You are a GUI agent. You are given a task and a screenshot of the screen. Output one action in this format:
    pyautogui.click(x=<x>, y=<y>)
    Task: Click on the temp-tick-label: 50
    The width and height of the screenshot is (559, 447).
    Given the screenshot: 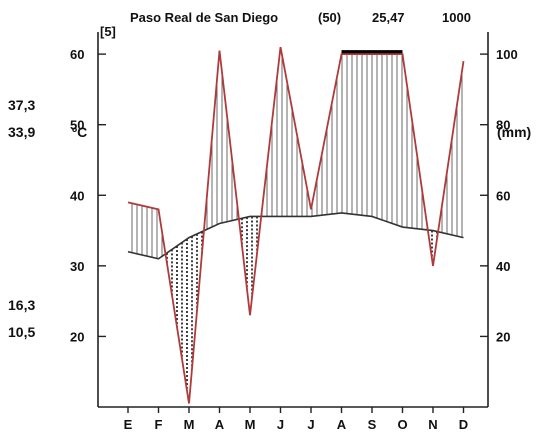 What is the action you would take?
    pyautogui.click(x=77, y=125)
    